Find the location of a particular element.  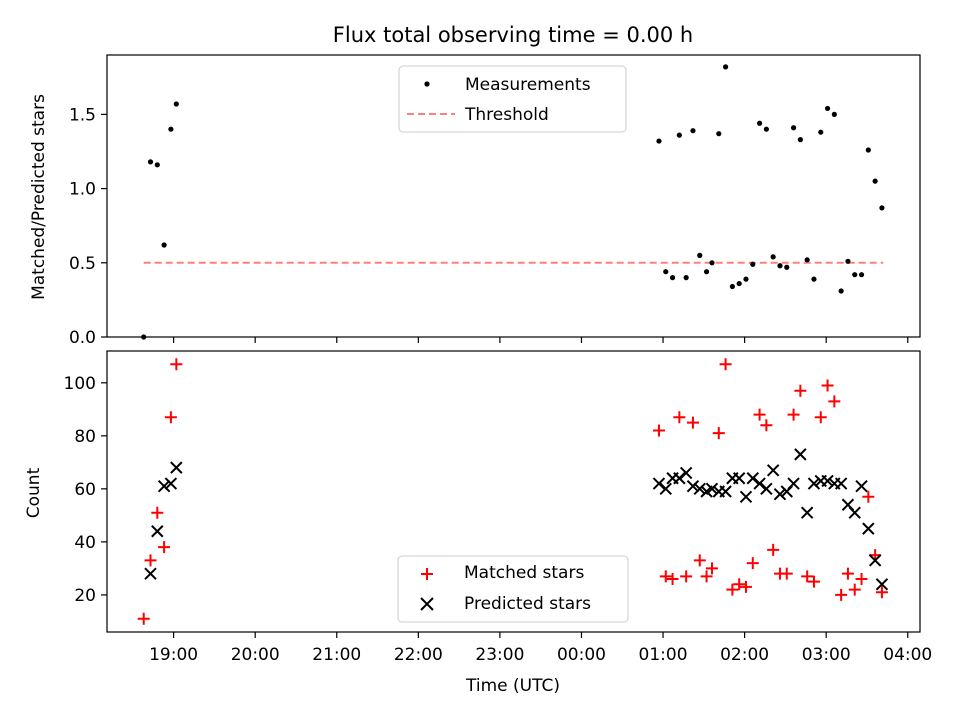

bottom-legend: Matched stars Predicted stars is located at coordinates (513, 589).